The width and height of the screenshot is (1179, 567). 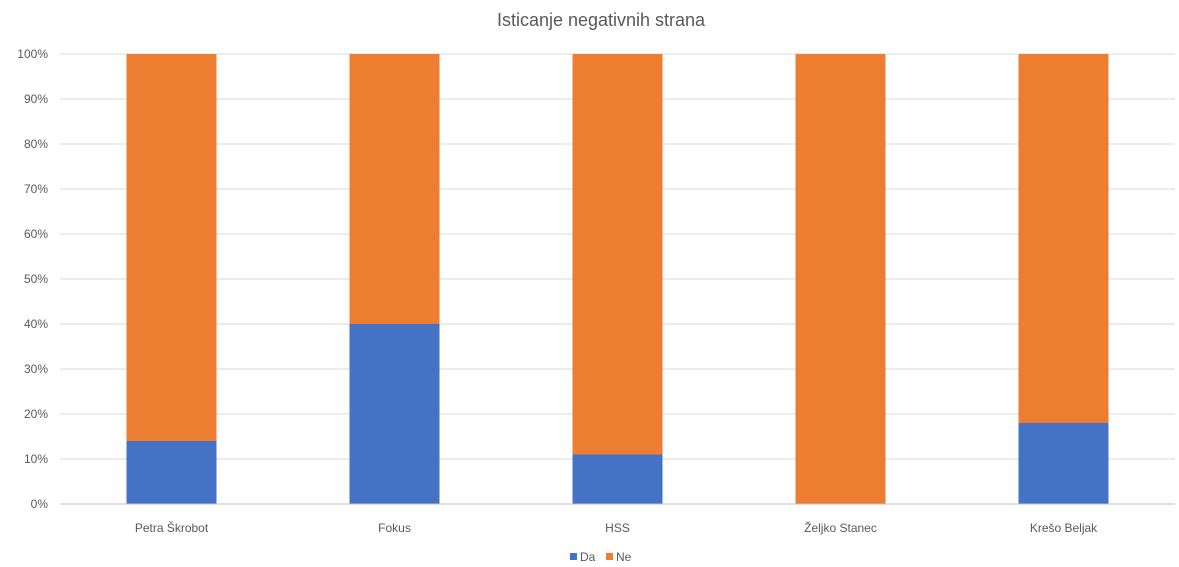 What do you see at coordinates (1064, 528) in the screenshot?
I see `x-category-label: Krešo Beljak` at bounding box center [1064, 528].